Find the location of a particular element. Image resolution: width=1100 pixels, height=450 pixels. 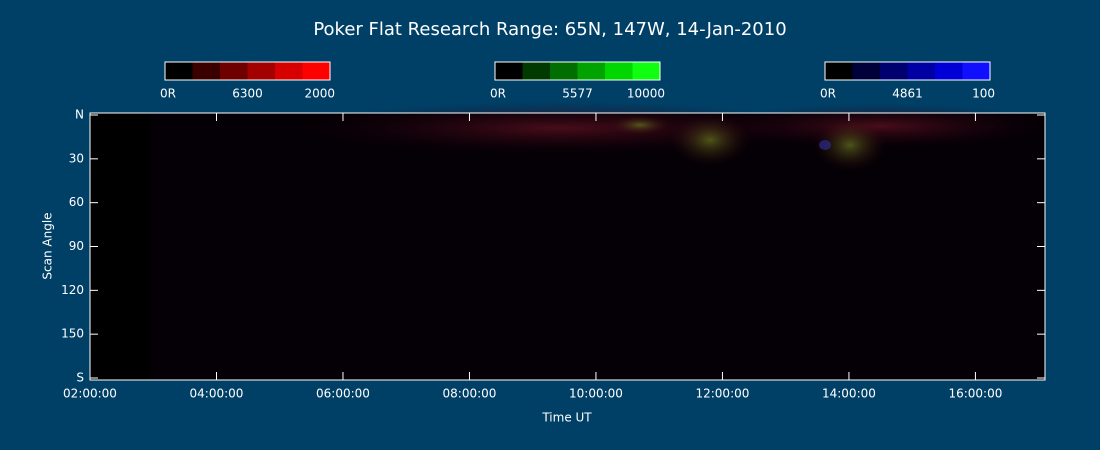

y-tick-label: 30 is located at coordinates (76, 158).